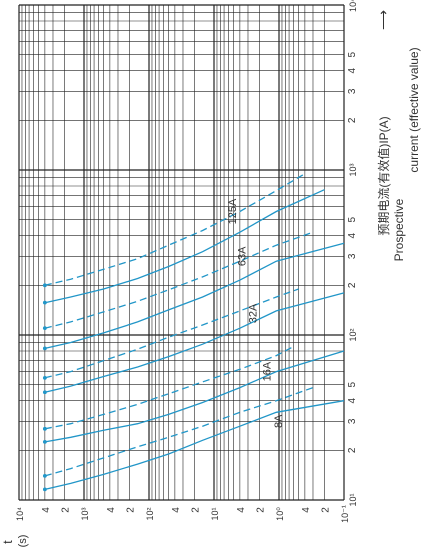 The height and width of the screenshot is (559, 431). I want to click on curve-125A-solid, so click(184, 246).